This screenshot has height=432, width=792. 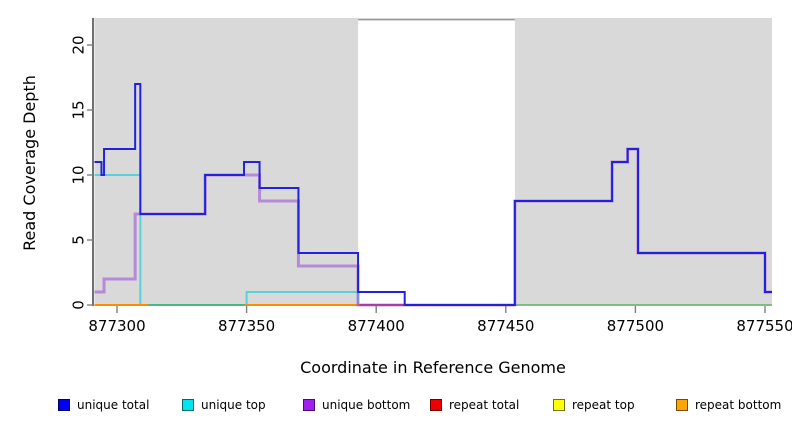 What do you see at coordinates (246, 326) in the screenshot?
I see `x-axis-tick-label: 877350` at bounding box center [246, 326].